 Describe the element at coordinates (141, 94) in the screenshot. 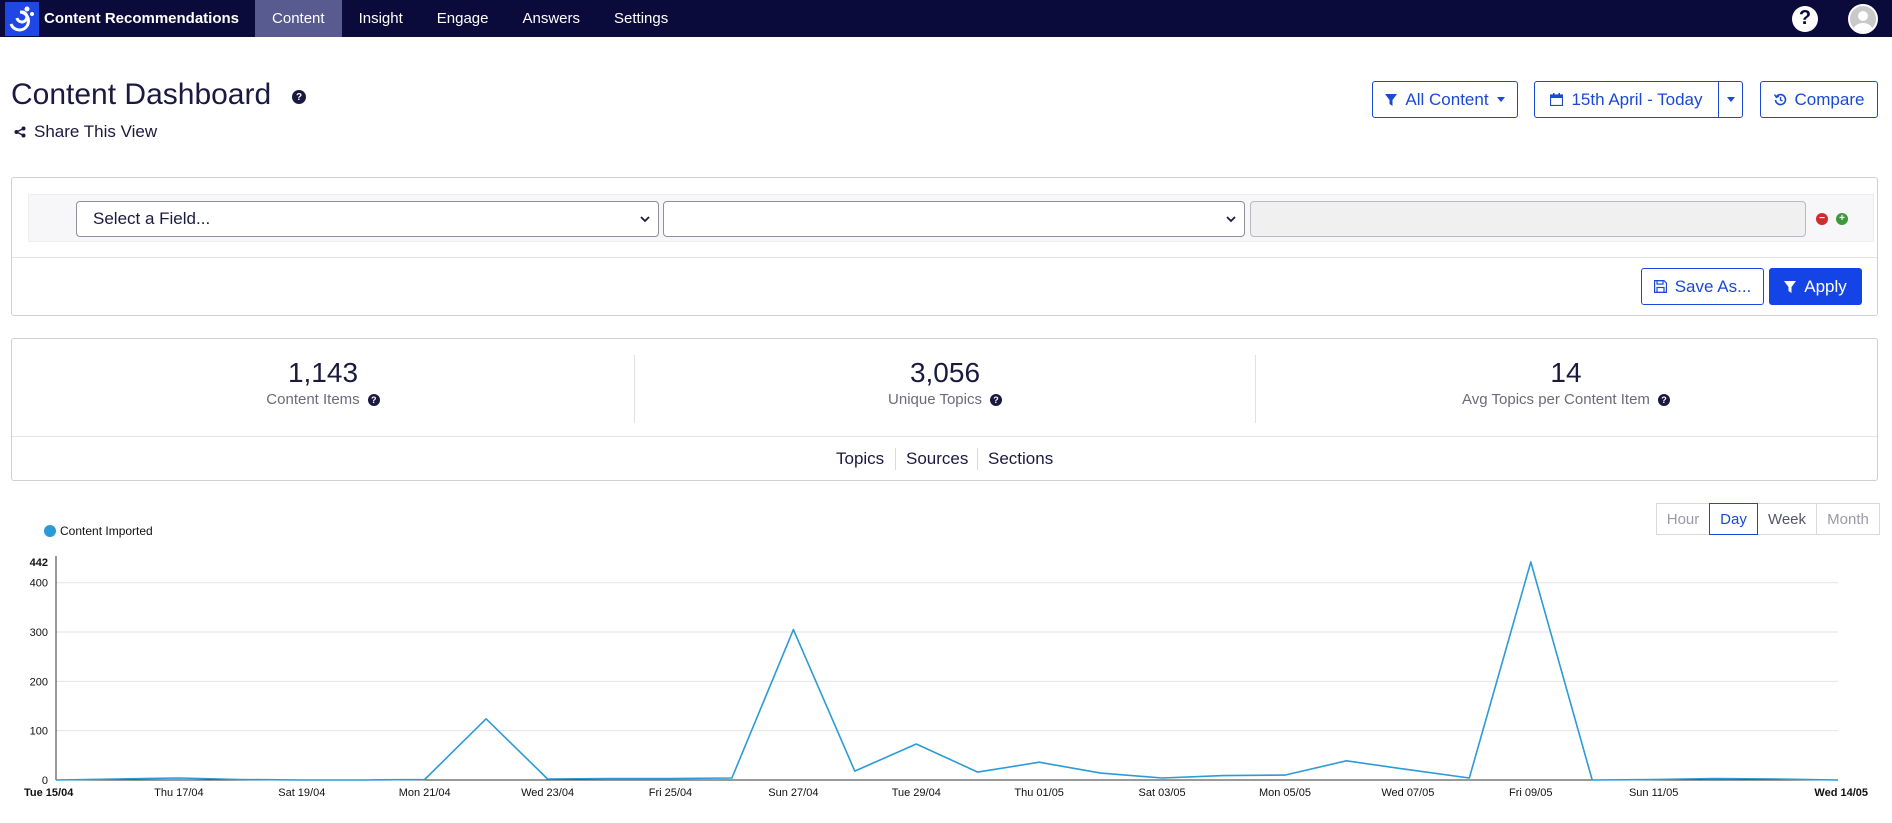

I see `page-title: Content Dashboard` at that location.